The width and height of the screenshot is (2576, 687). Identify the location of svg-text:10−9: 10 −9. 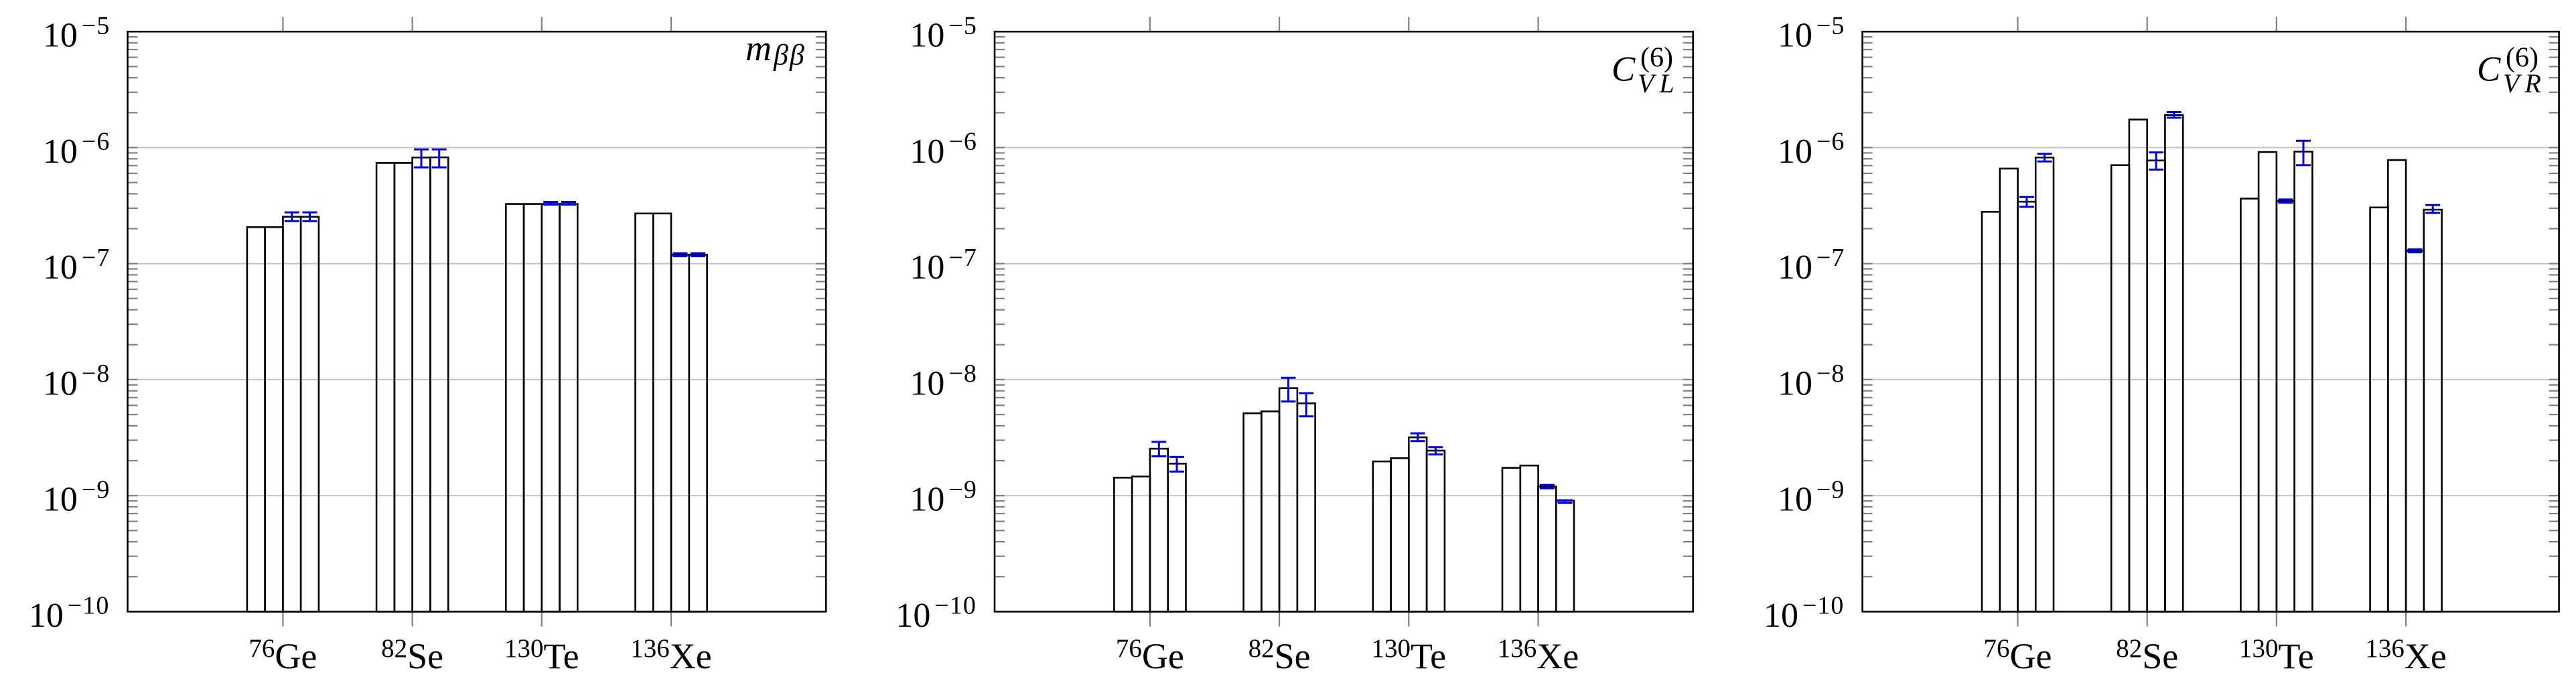
(943, 497).